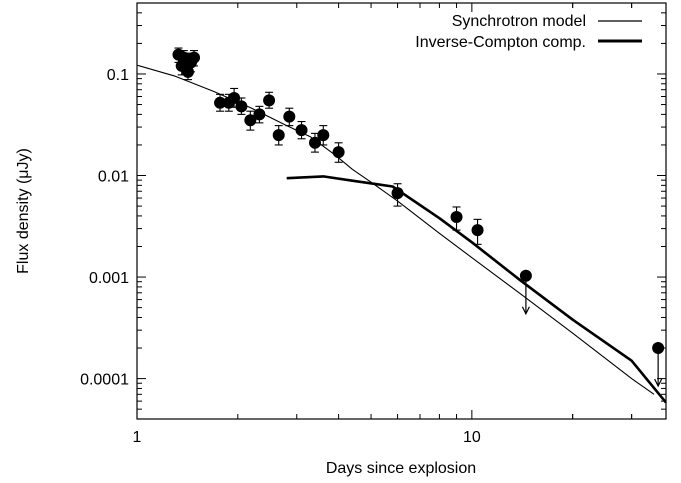  I want to click on legend: Synchrotron model Inverse-Compton comp., so click(528, 32).